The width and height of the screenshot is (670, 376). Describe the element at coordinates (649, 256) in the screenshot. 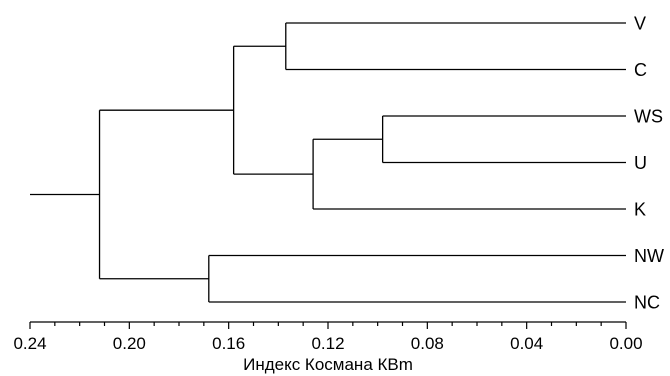

I see `leaf-label-nw: NW` at that location.